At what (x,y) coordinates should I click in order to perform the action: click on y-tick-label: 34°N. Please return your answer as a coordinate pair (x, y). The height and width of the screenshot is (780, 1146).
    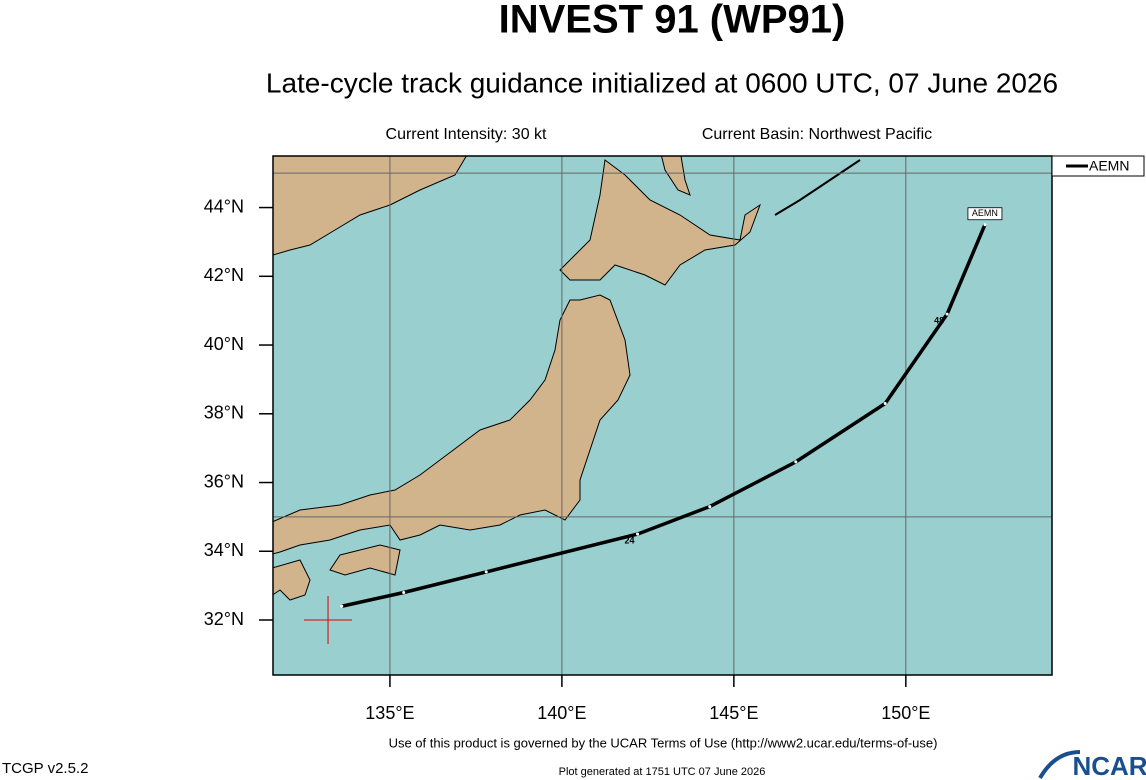
    Looking at the image, I should click on (224, 550).